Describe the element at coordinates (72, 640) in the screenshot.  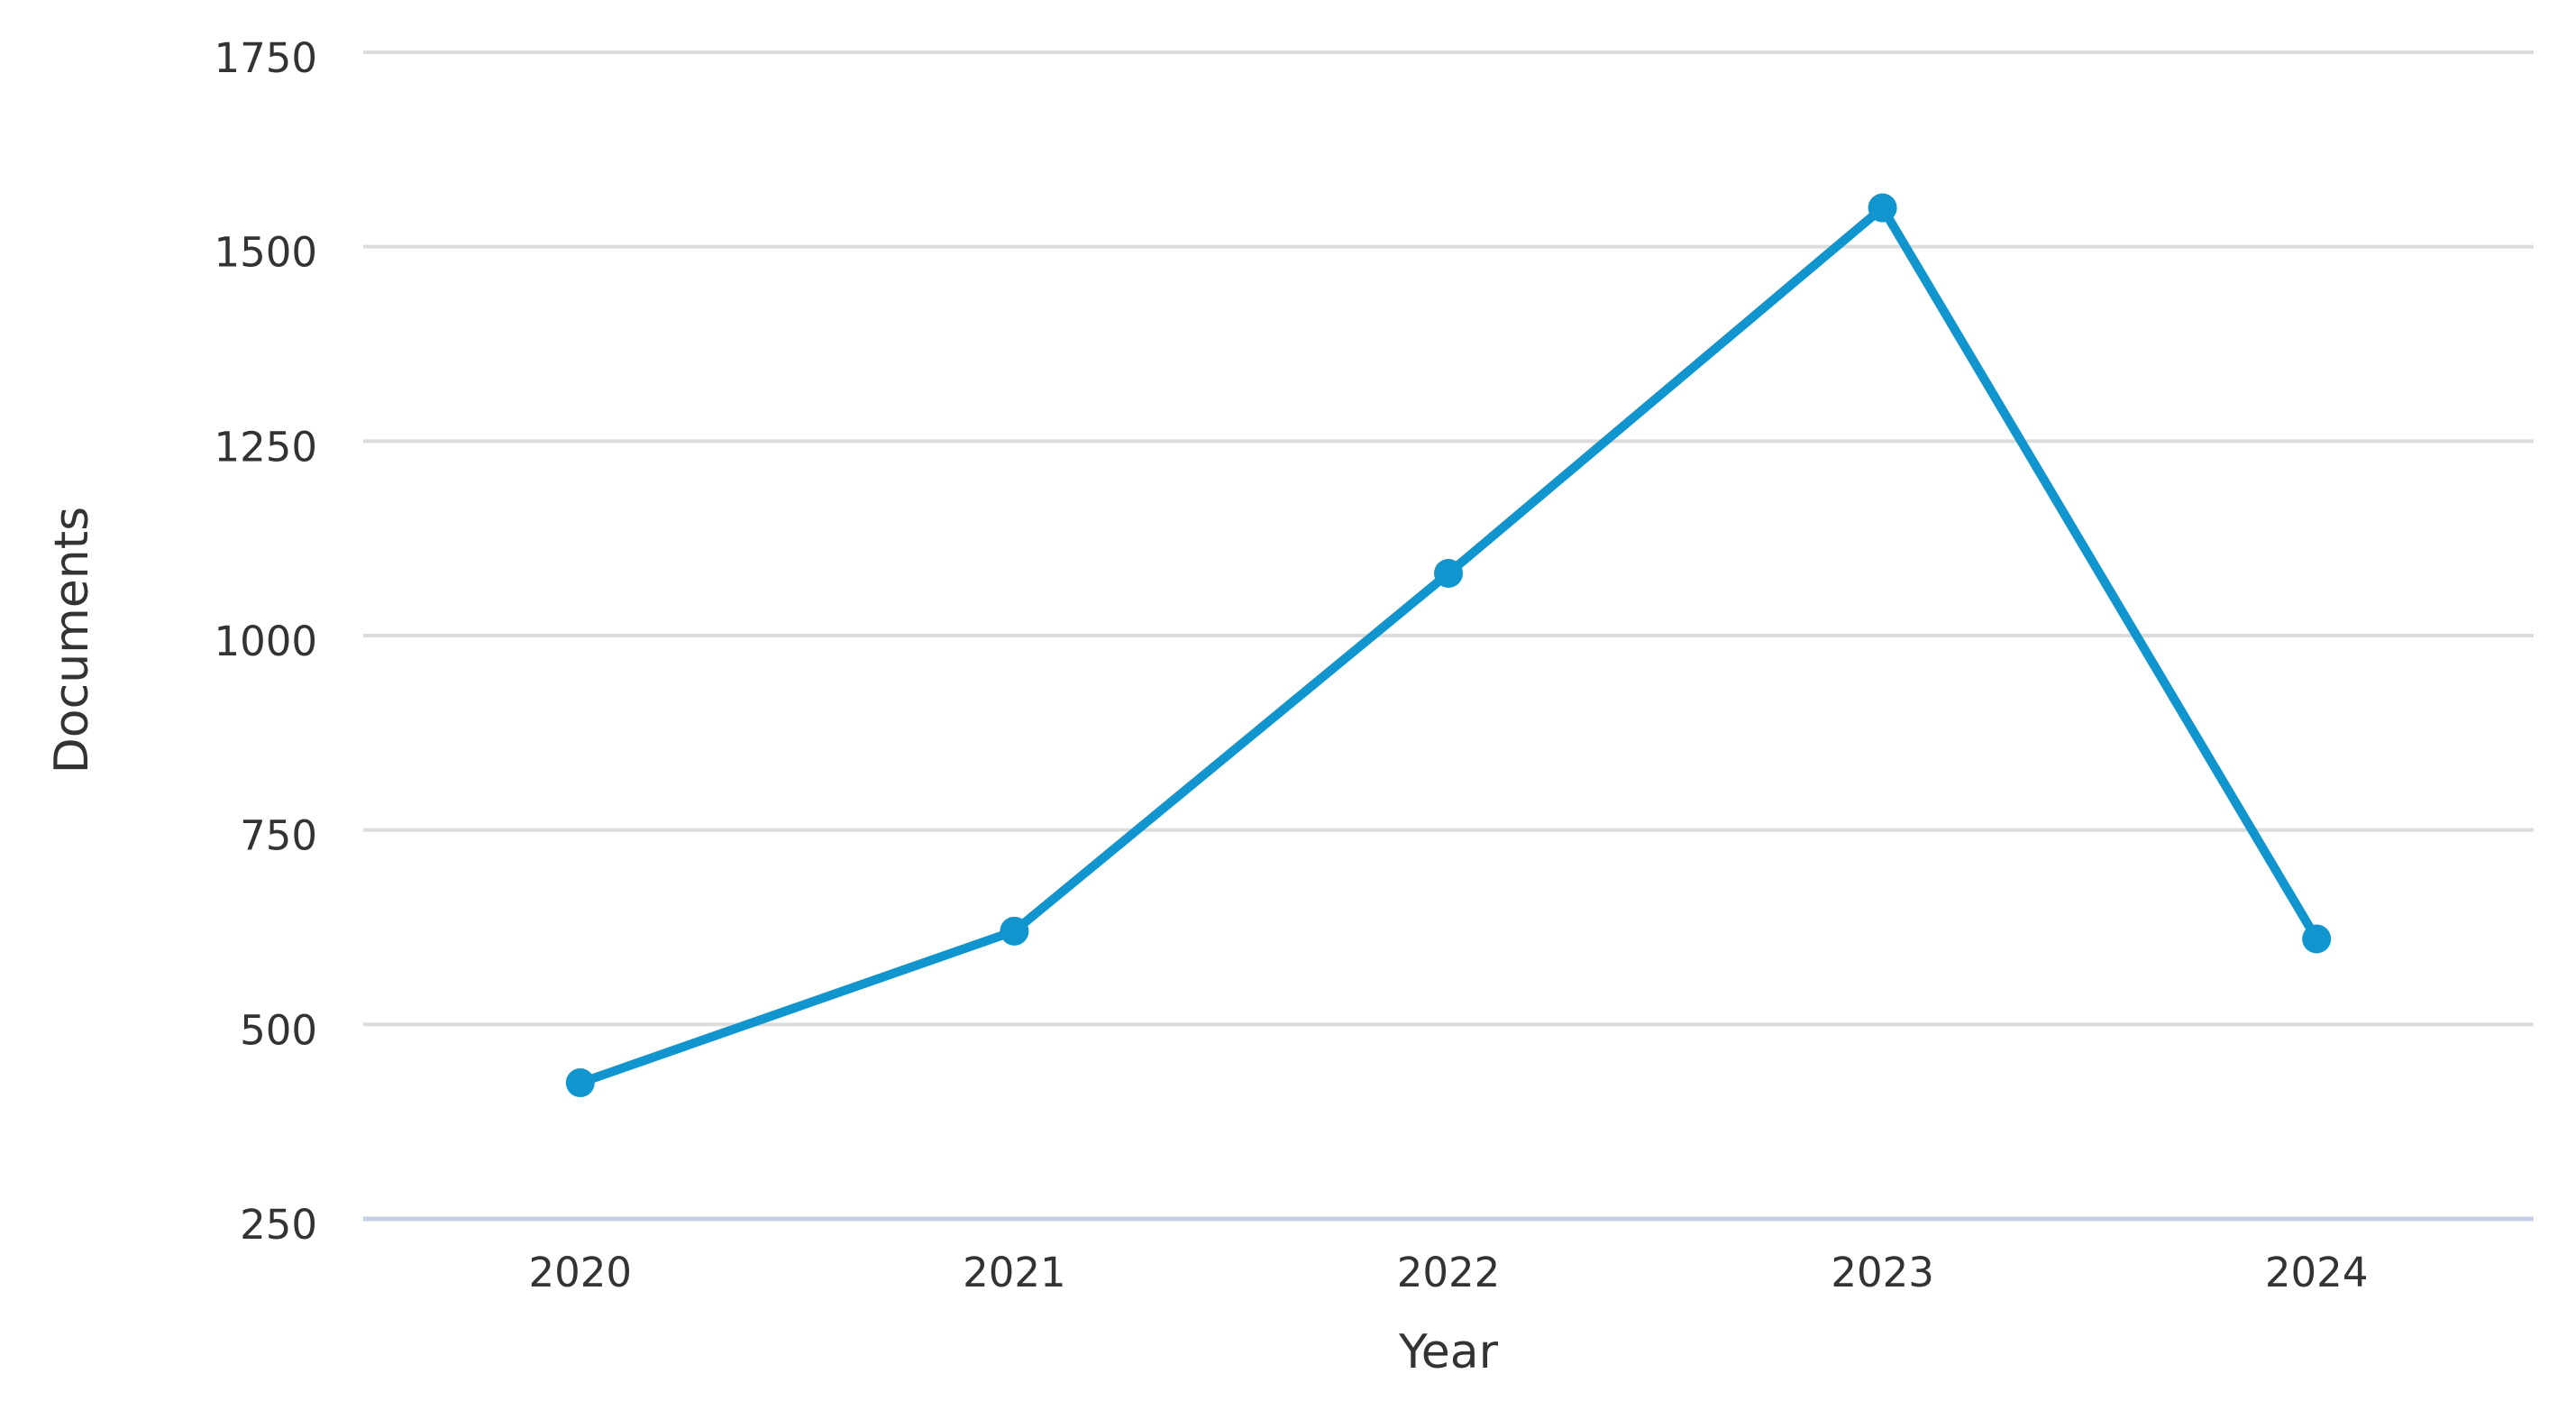
I see `y-axis-title: Documents` at that location.